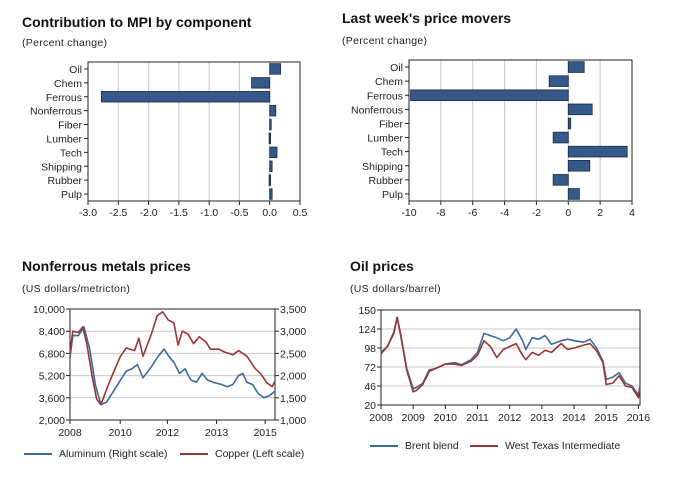 Image resolution: width=677 pixels, height=504 pixels. I want to click on metals-x-tick-label: 2013, so click(217, 433).